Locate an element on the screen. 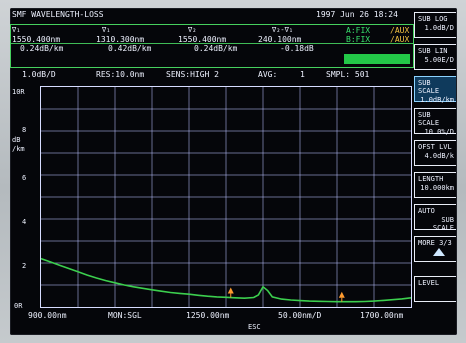 The image size is (466, 343). loss-trace-line is located at coordinates (226, 280).